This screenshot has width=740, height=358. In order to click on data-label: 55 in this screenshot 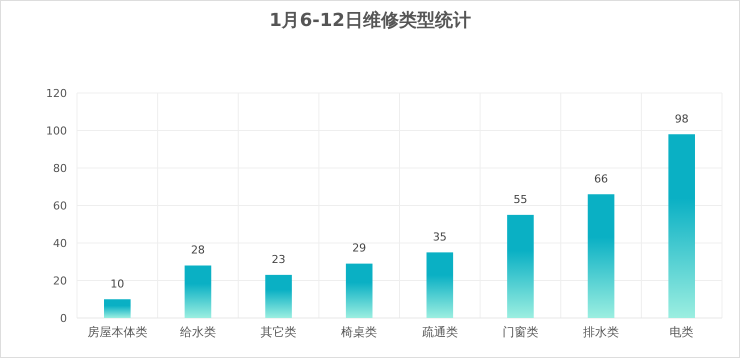, I will do `click(520, 199)`.